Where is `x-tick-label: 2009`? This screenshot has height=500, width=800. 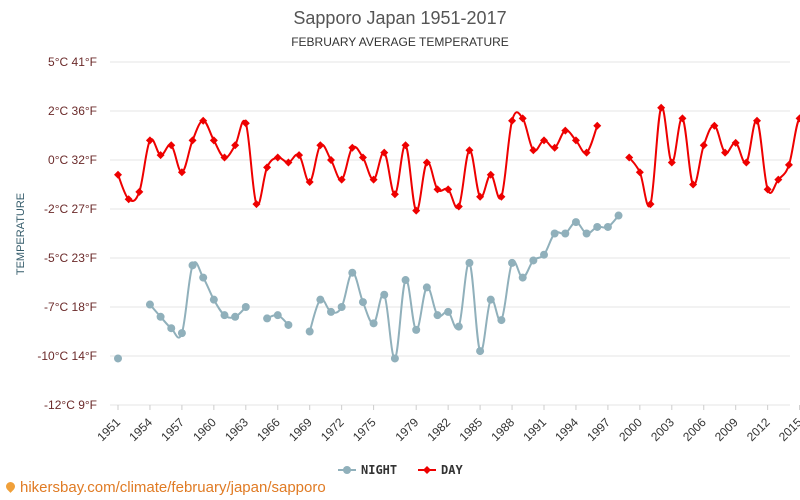 x-tick-label: 2009 is located at coordinates (726, 429).